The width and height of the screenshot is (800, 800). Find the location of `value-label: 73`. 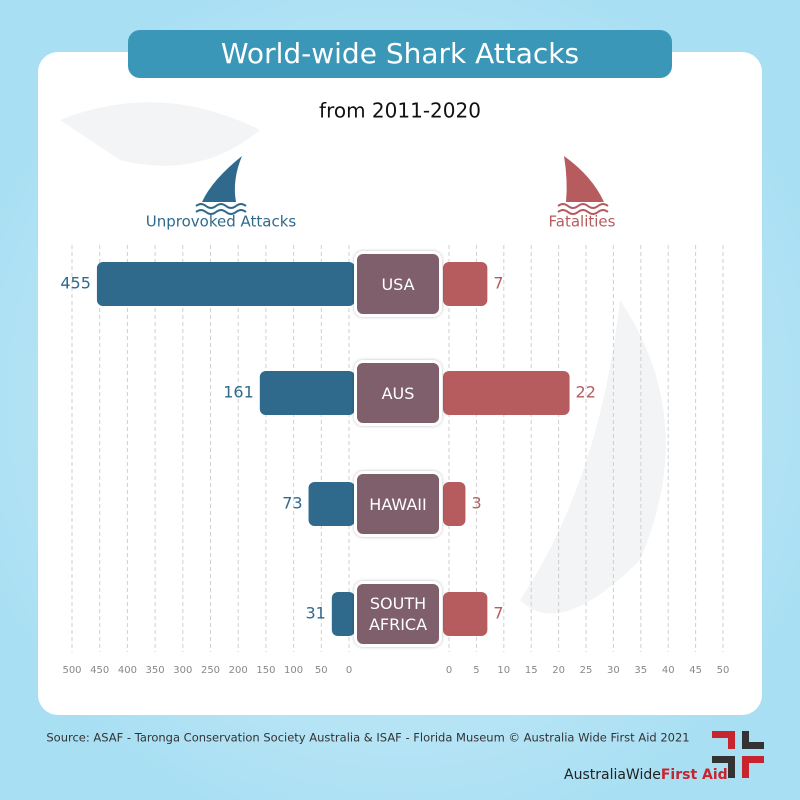

value-label: 73 is located at coordinates (292, 503).